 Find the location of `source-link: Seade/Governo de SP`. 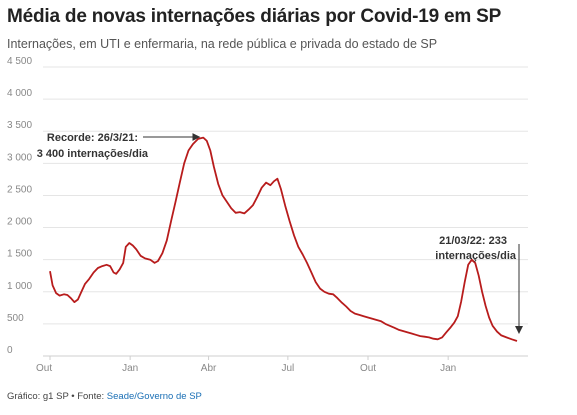

source-link: Seade/Governo de SP is located at coordinates (154, 396).